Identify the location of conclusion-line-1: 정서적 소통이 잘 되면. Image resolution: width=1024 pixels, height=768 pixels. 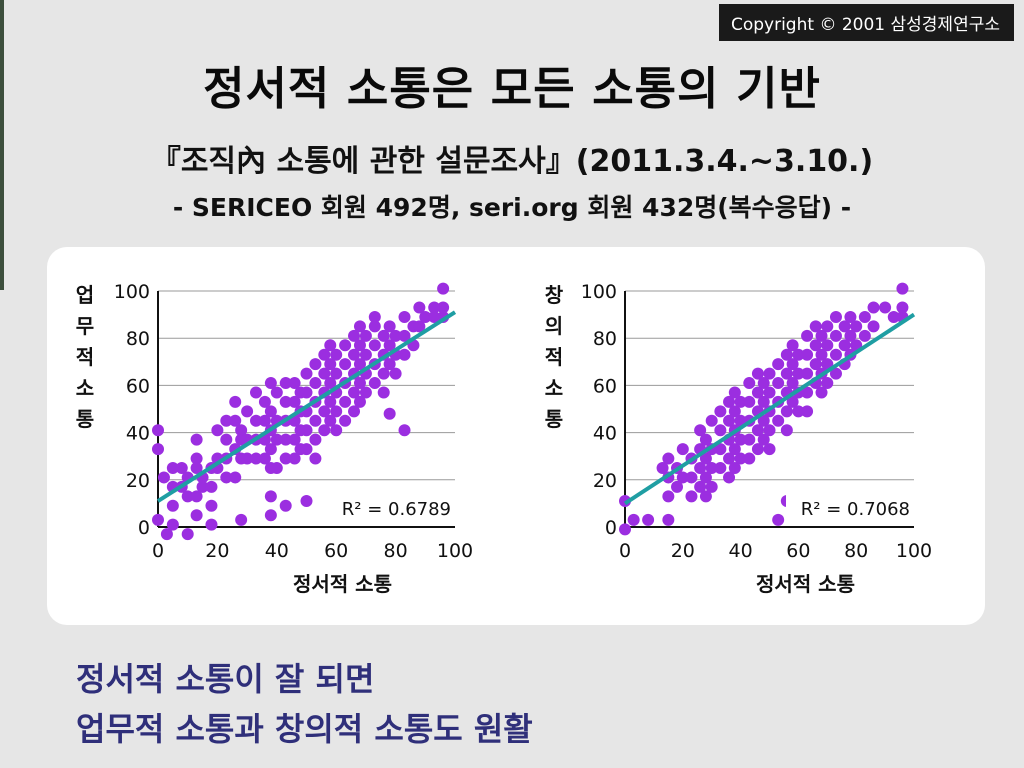
(225, 679).